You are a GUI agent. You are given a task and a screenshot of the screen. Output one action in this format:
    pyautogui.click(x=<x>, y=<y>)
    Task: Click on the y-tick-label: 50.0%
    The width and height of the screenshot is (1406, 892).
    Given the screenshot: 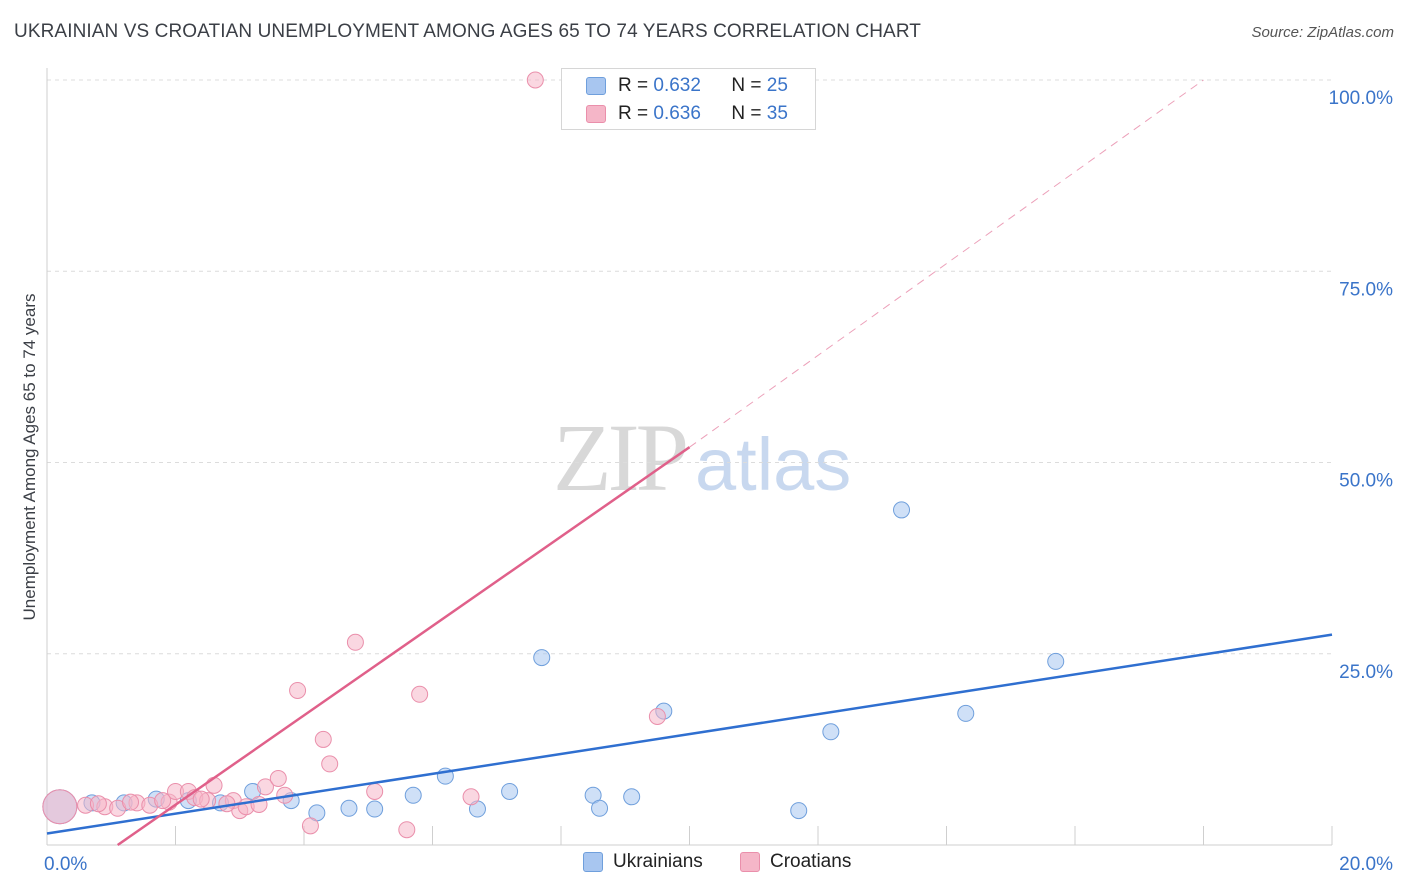 What is the action you would take?
    pyautogui.click(x=1366, y=481)
    